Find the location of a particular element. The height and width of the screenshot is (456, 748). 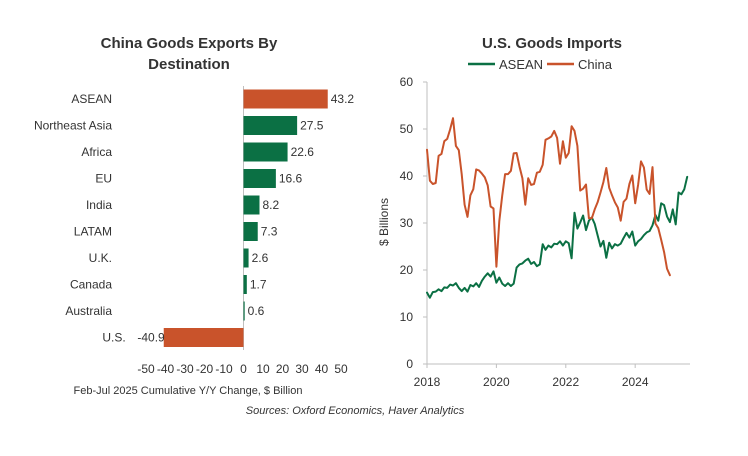

bar-asean is located at coordinates (285, 99).